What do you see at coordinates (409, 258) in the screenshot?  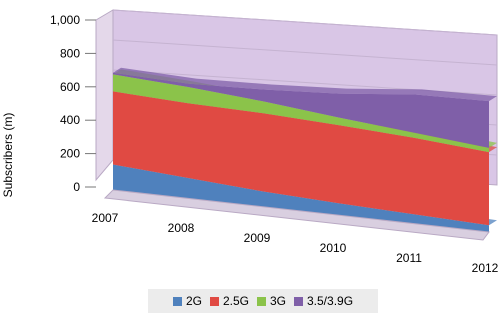 I see `x-tick-label: 2011` at bounding box center [409, 258].